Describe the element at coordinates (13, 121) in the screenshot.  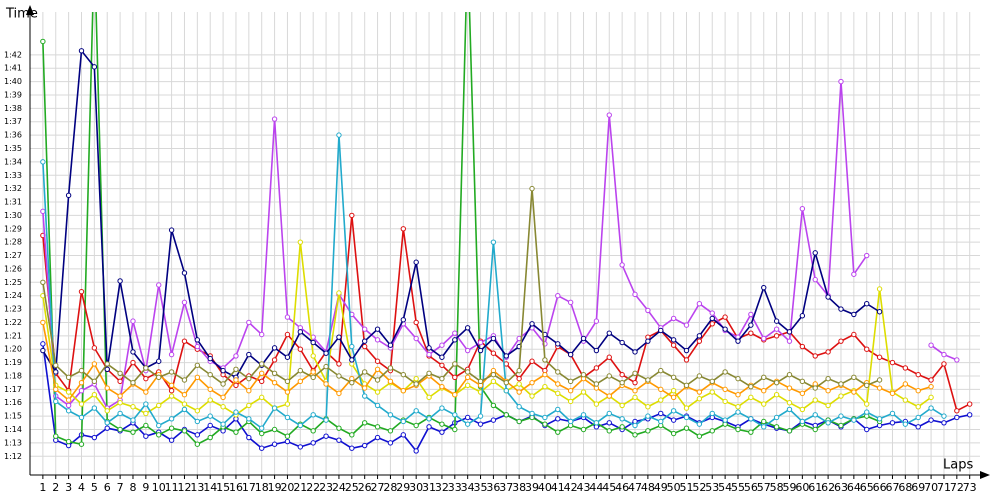
I see `y-tick-label: 1:37` at that location.